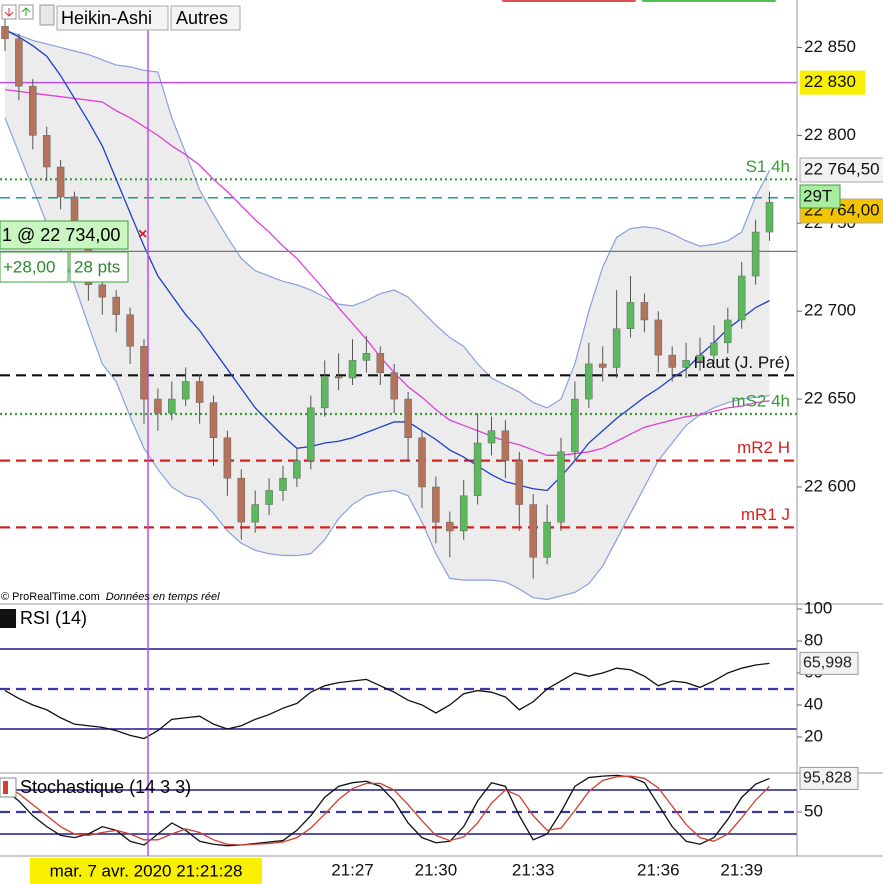 Image resolution: width=883 pixels, height=884 pixels. I want to click on x-tick-label: 21:27, so click(352, 869).